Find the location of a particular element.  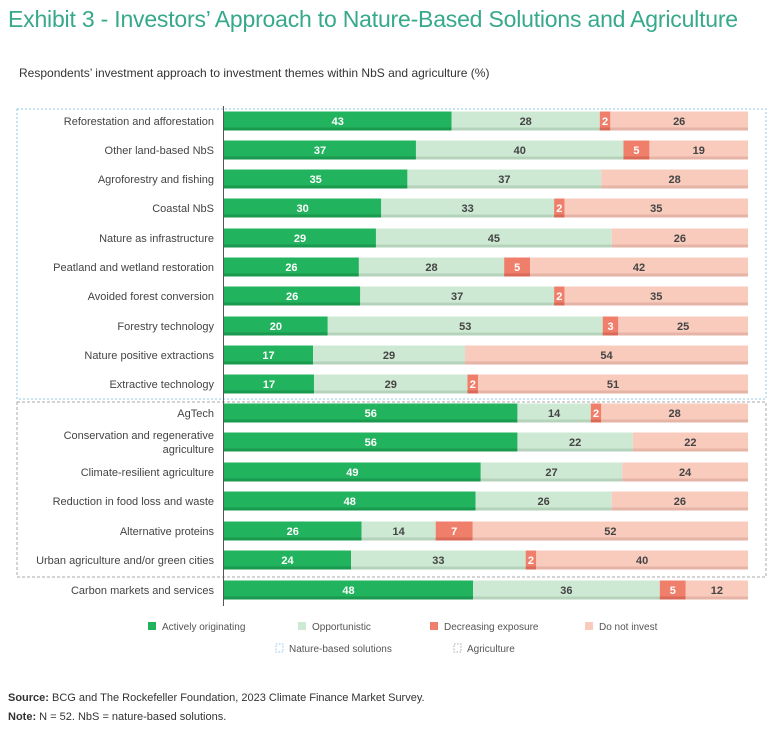

category-label: Conservation and regenerative is located at coordinates (139, 436).